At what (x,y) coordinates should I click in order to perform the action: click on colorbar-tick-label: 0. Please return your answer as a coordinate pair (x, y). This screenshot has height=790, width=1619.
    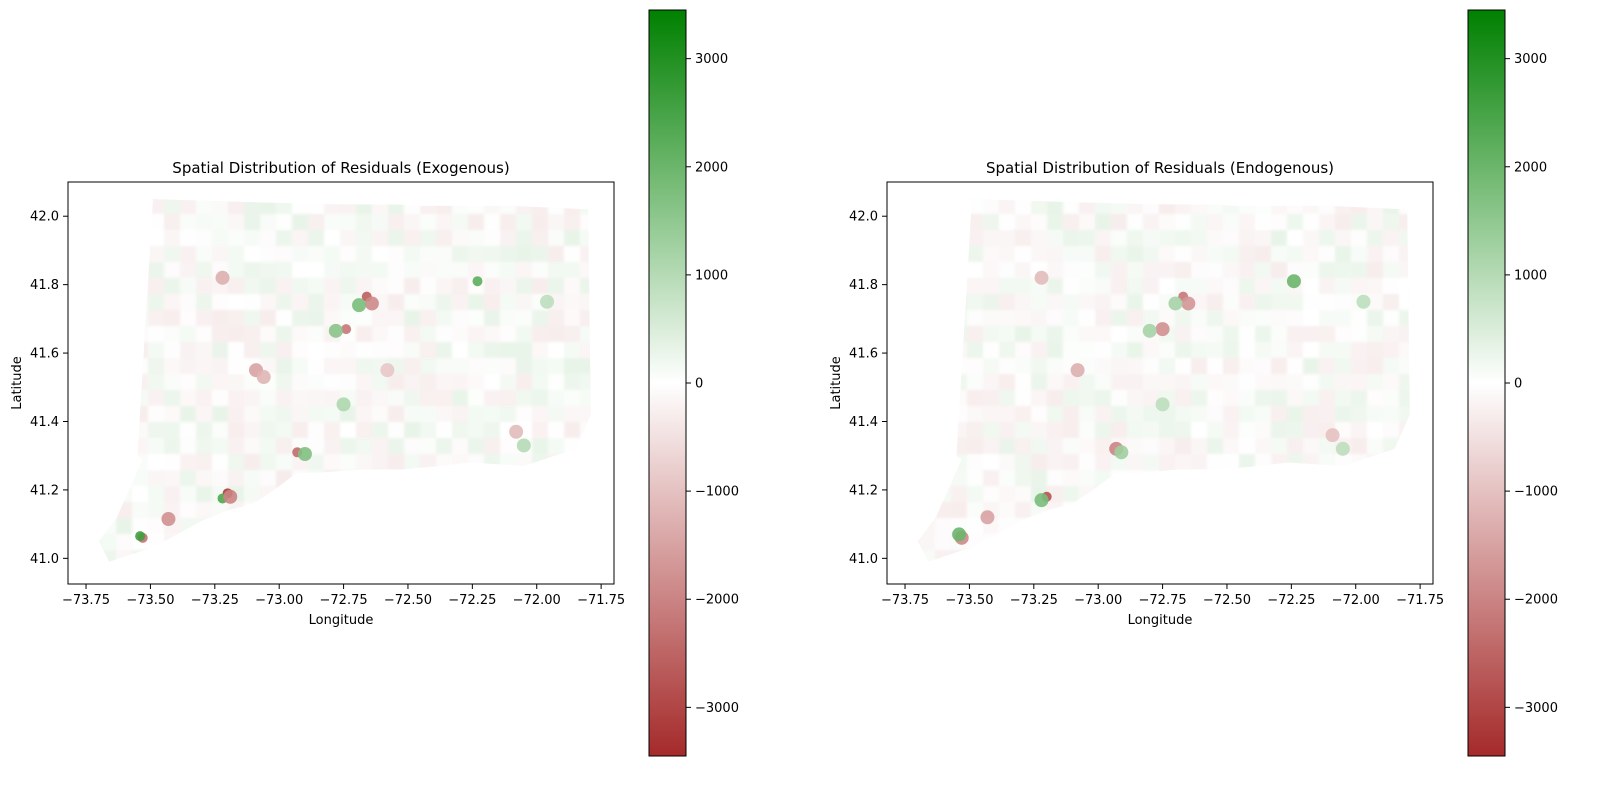
    Looking at the image, I should click on (699, 384).